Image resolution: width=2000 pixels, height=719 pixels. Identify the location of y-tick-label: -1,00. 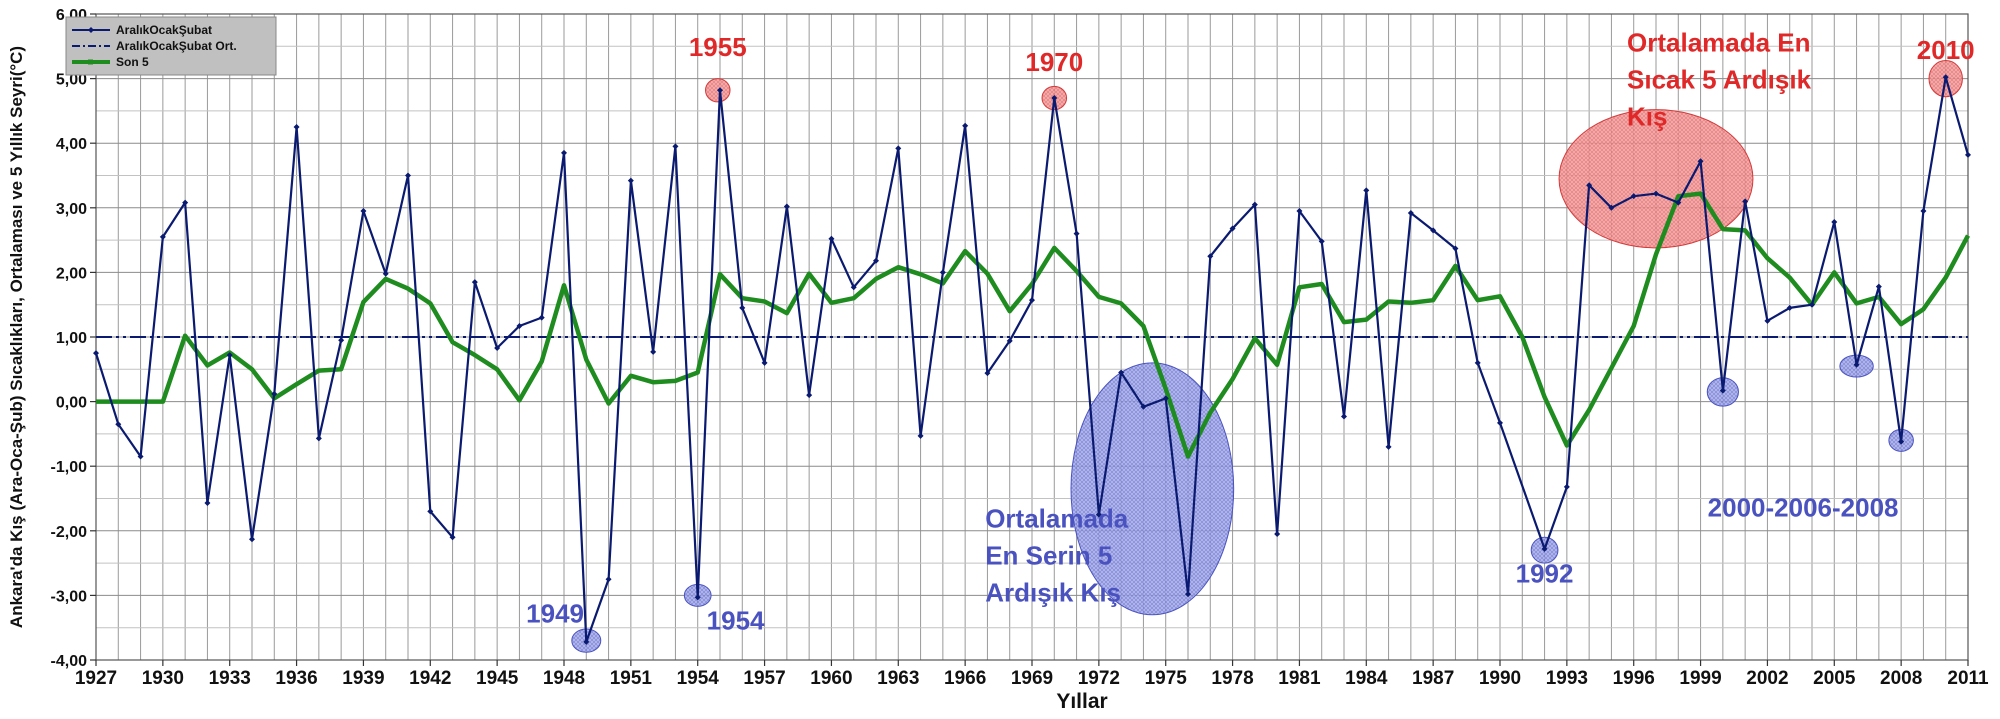
(69, 467).